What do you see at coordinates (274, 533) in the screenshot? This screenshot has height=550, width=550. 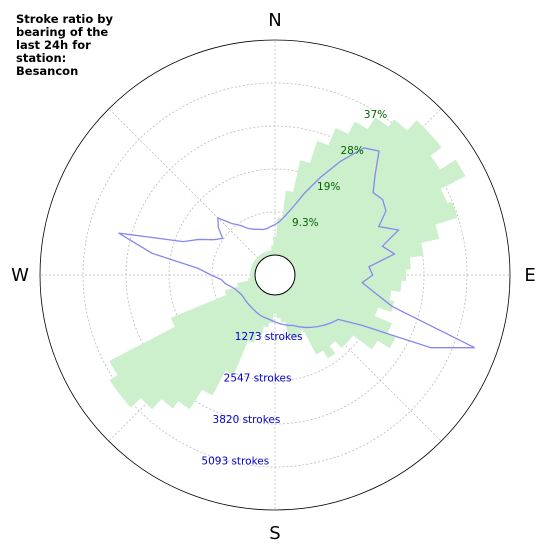 I see `compass-label-s: S` at bounding box center [274, 533].